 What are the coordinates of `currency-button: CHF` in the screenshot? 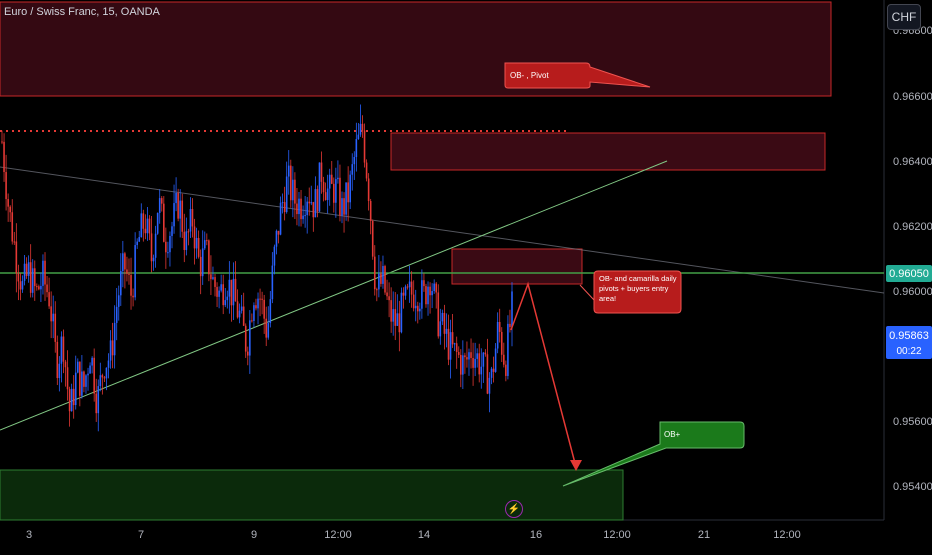 It's located at (904, 17).